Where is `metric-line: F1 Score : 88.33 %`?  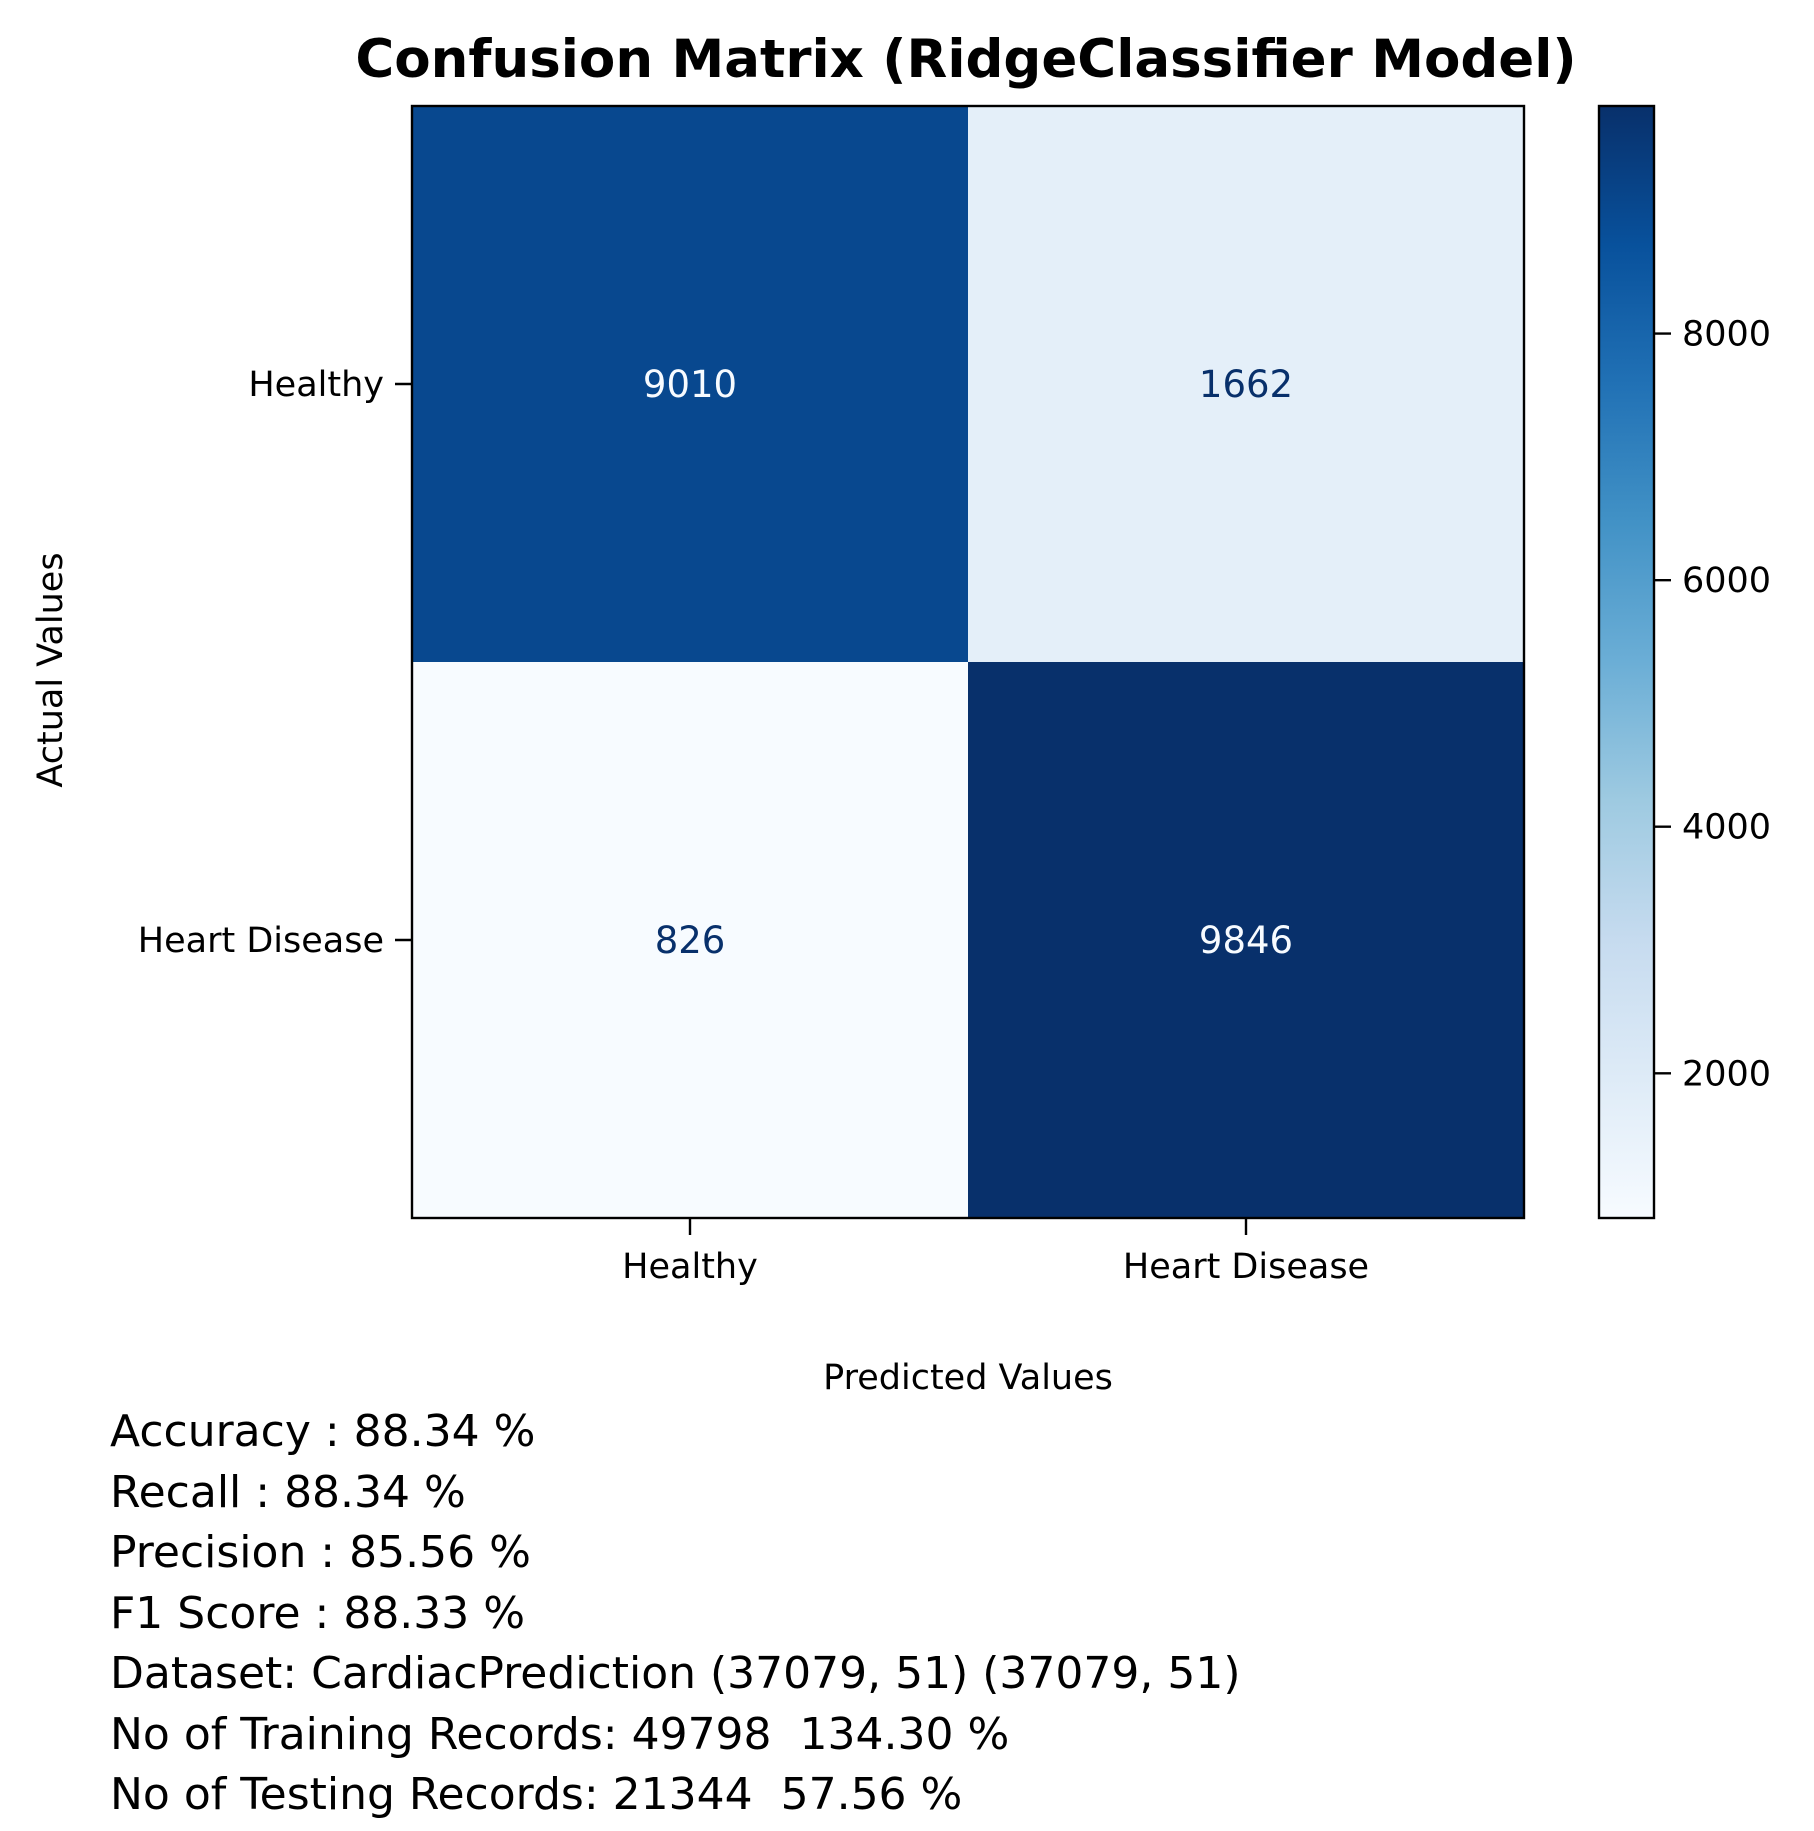 metric-line: F1 Score : 88.33 % is located at coordinates (318, 1613).